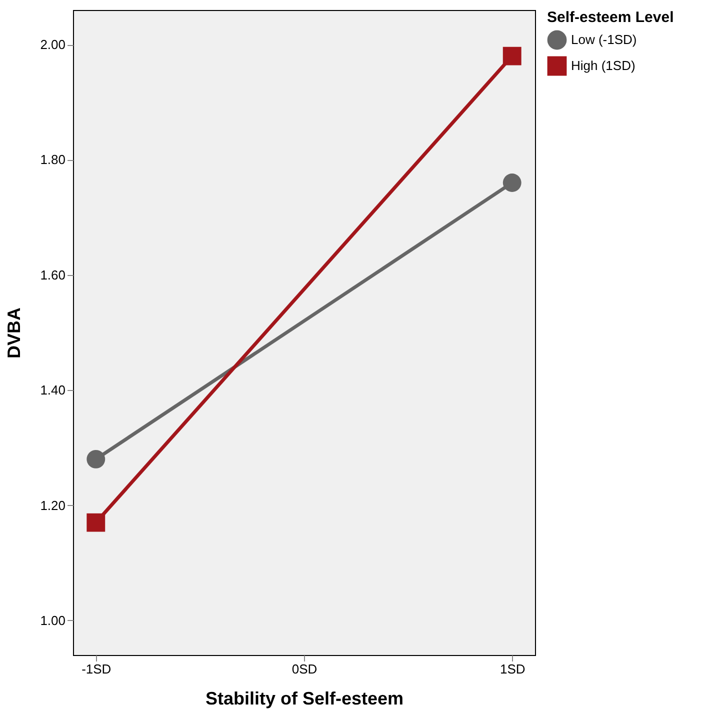 The height and width of the screenshot is (726, 707). Describe the element at coordinates (53, 274) in the screenshot. I see `y-tick-label: 1.60` at that location.